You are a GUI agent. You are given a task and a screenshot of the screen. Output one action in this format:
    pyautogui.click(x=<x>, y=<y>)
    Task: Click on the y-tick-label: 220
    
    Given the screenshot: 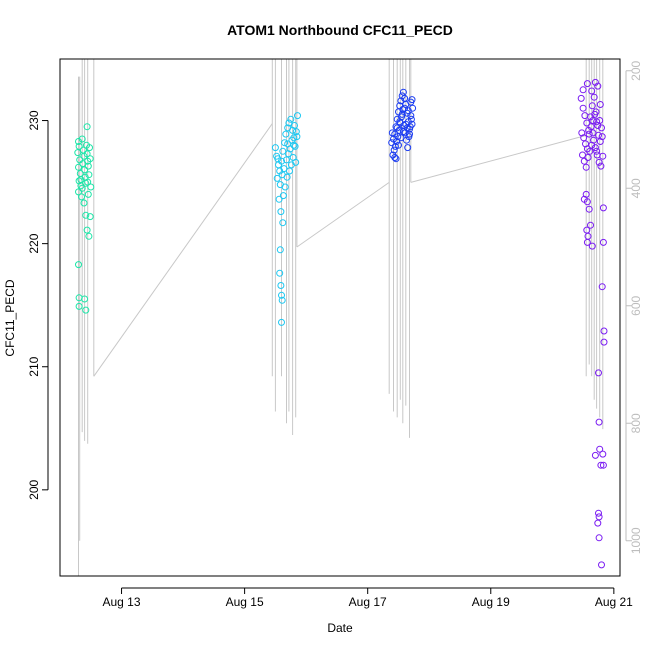 What is the action you would take?
    pyautogui.click(x=34, y=243)
    